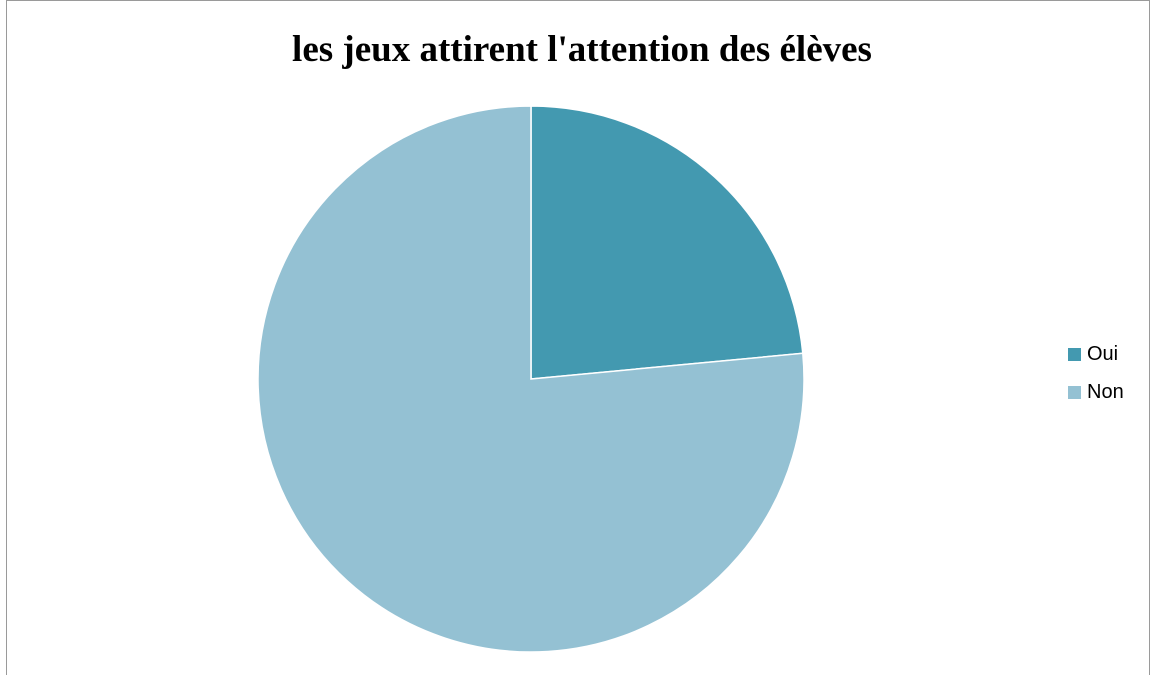  What do you see at coordinates (1103, 353) in the screenshot?
I see `legend-label-oui: Oui` at bounding box center [1103, 353].